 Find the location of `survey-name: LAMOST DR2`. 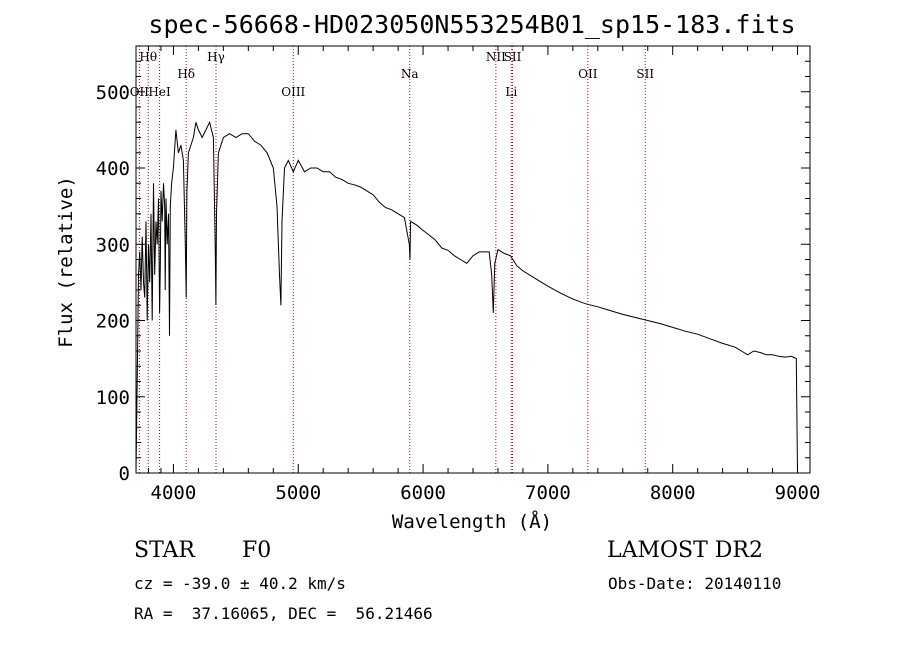

survey-name: LAMOST DR2 is located at coordinates (685, 550).